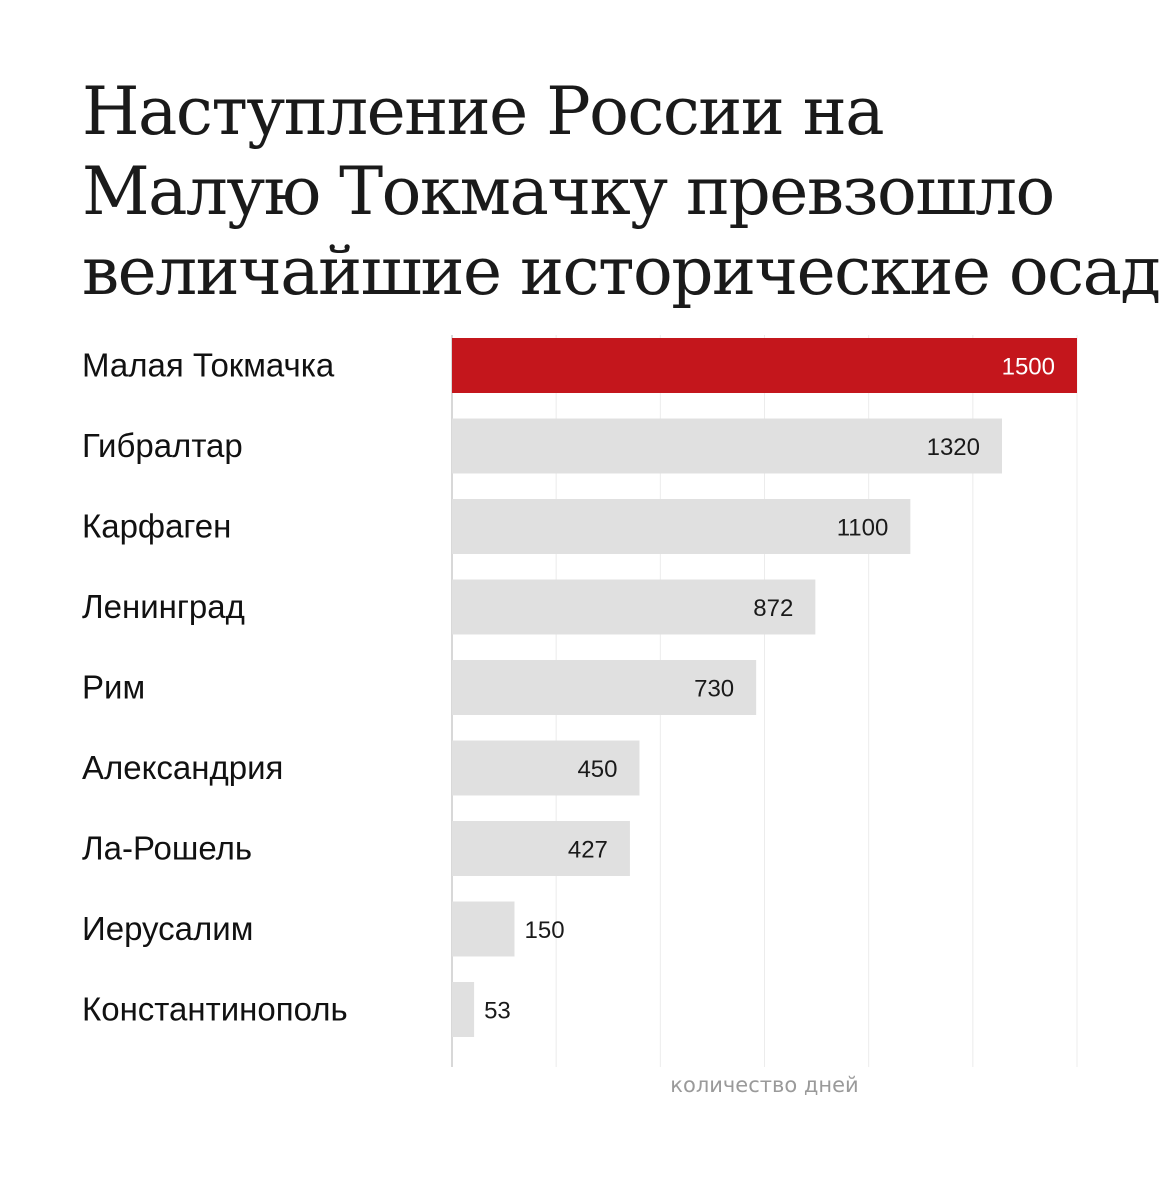  What do you see at coordinates (162, 445) in the screenshot?
I see `category-label-2: Гибралтар` at bounding box center [162, 445].